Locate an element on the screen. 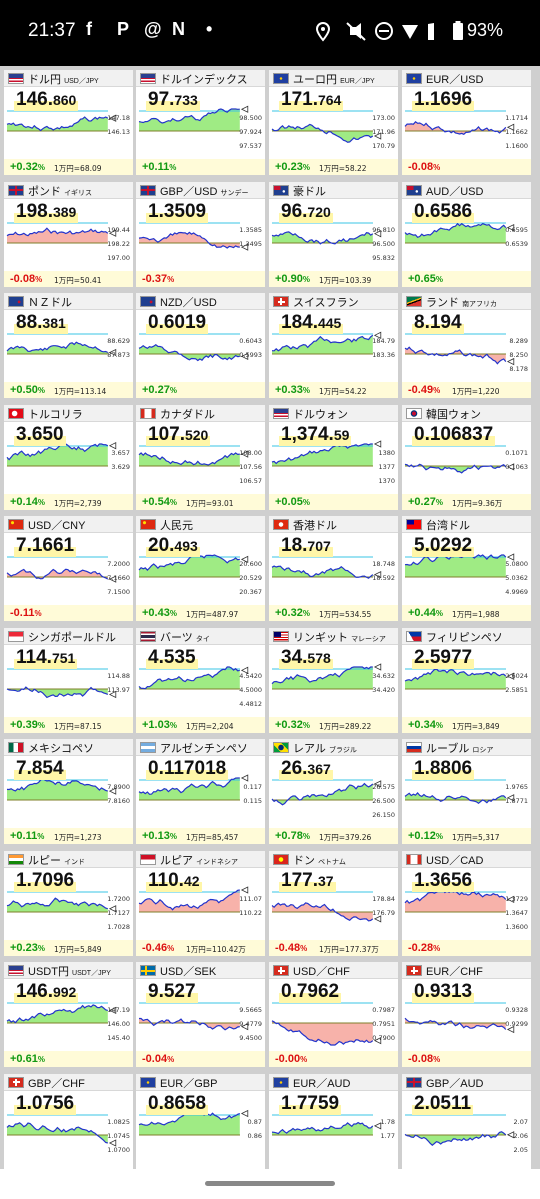  price-main: 2.5977 is located at coordinates (443, 657).